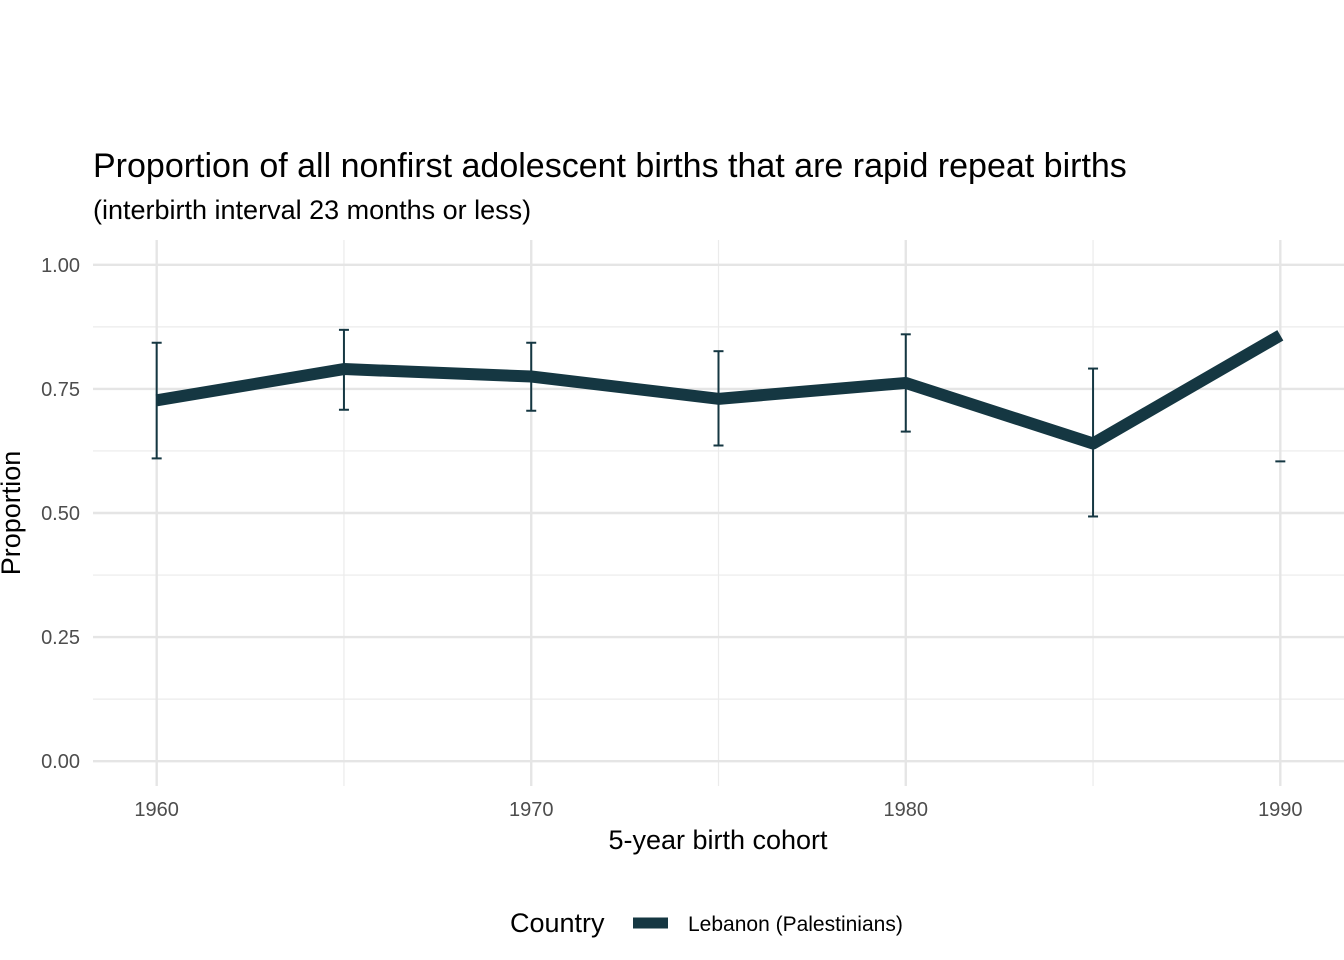 This screenshot has height=960, width=1344. I want to click on x-tick-label: 1970, so click(531, 810).